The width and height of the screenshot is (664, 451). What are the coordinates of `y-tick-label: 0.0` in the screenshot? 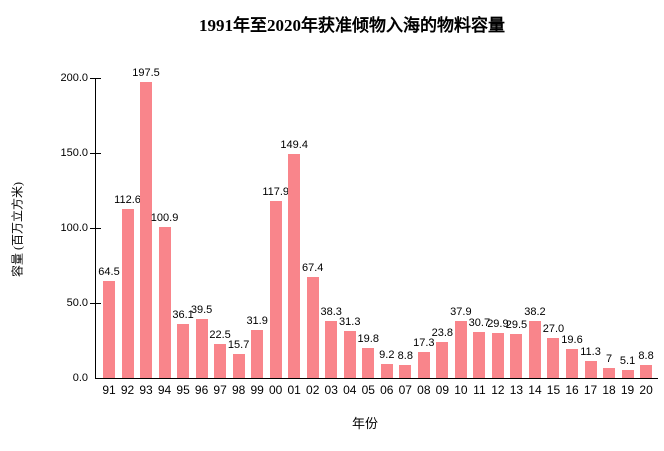 It's located at (80, 378).